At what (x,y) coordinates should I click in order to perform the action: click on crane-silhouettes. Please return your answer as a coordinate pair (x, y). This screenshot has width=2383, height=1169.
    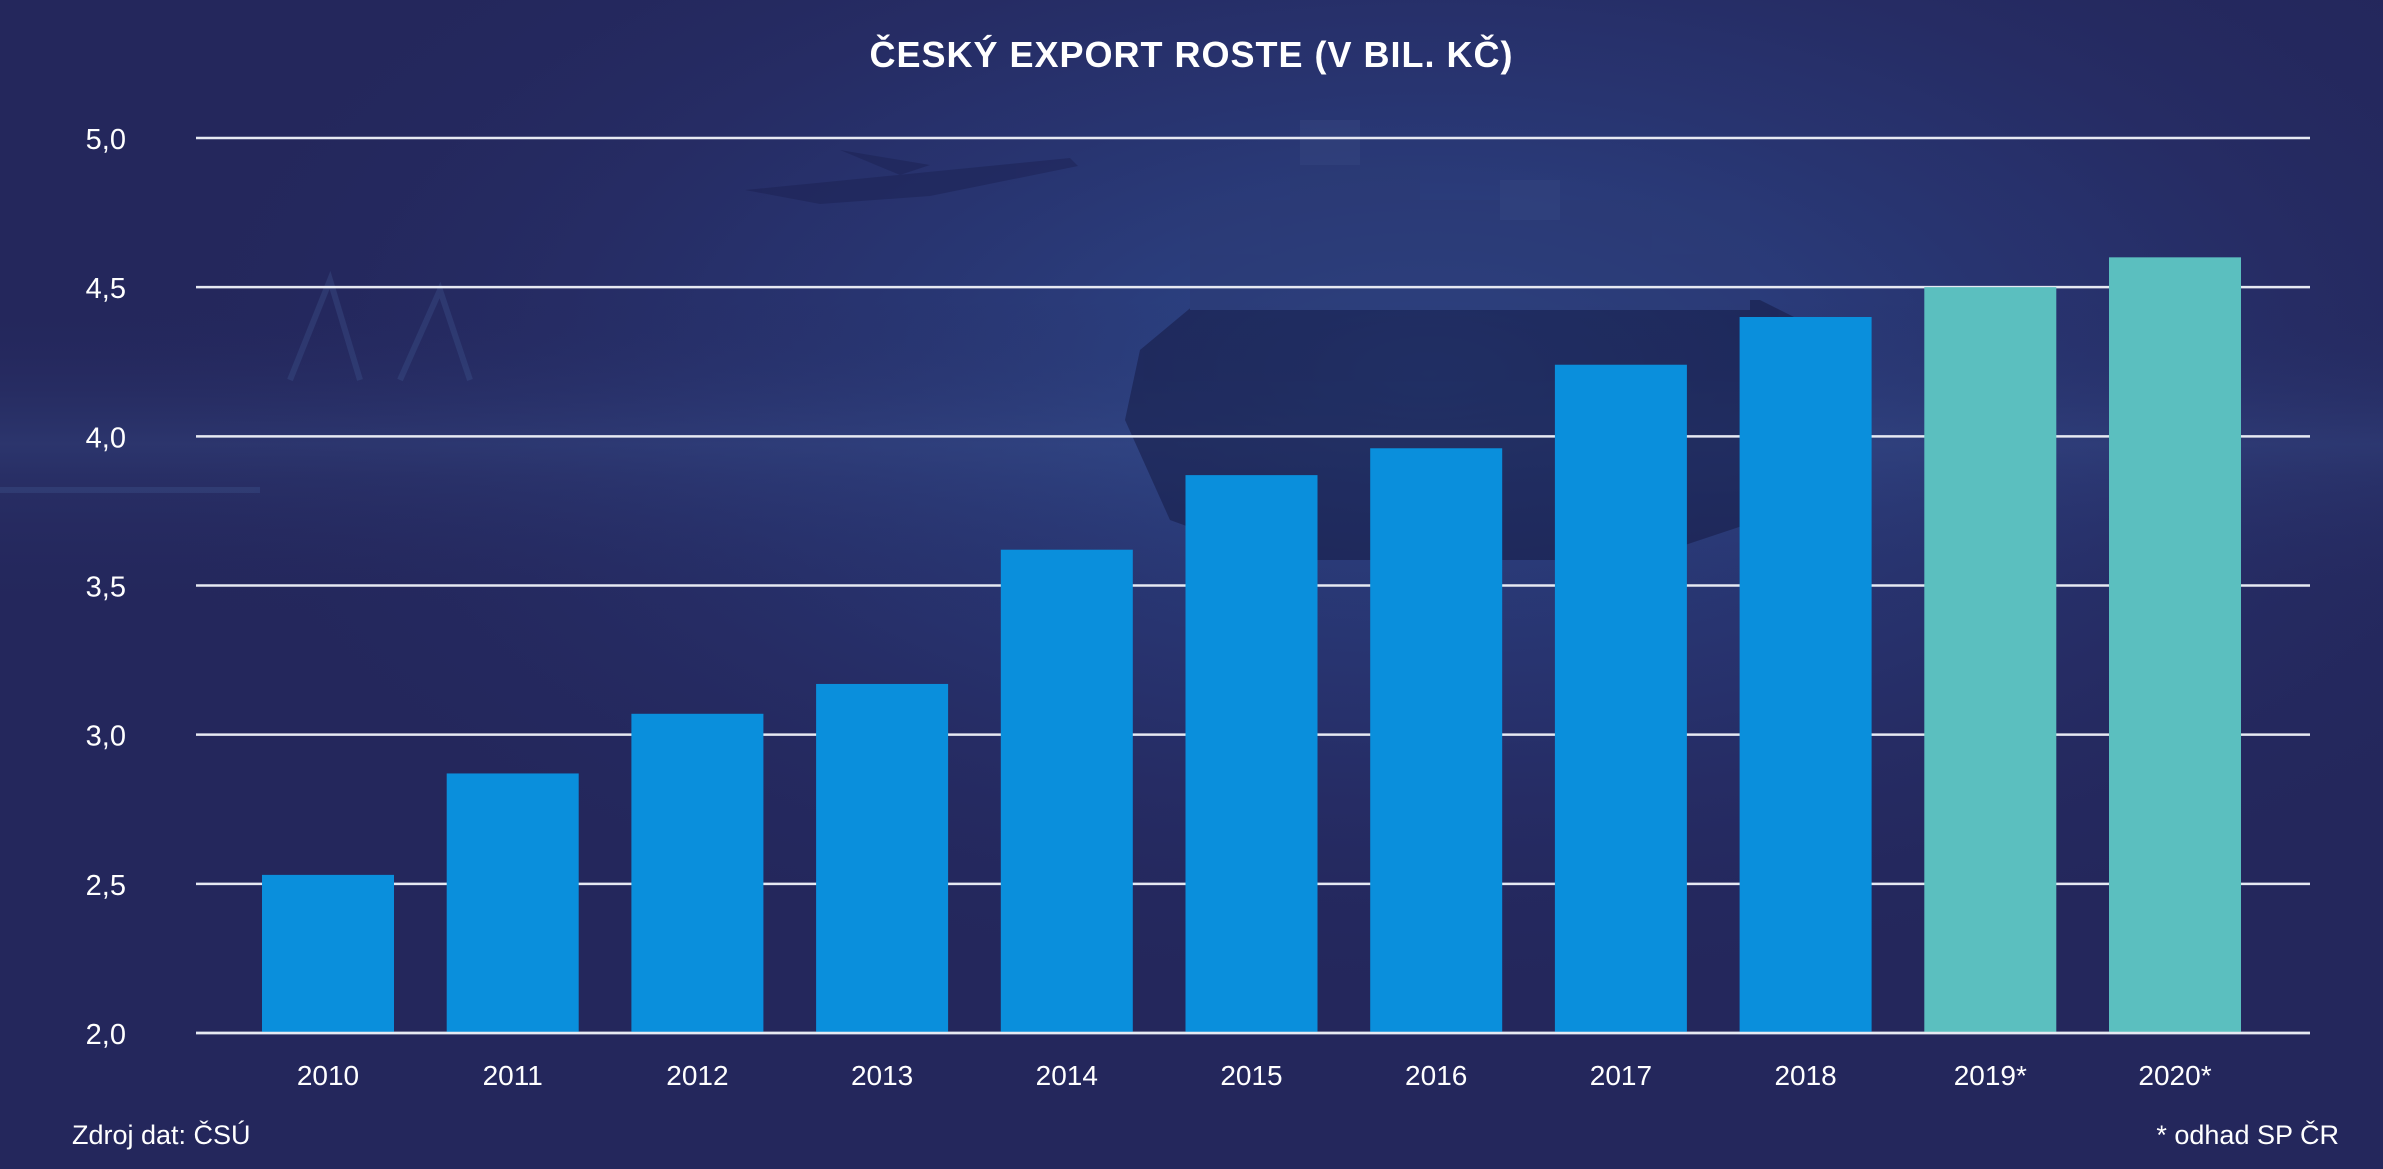
    Looking at the image, I should click on (236, 381).